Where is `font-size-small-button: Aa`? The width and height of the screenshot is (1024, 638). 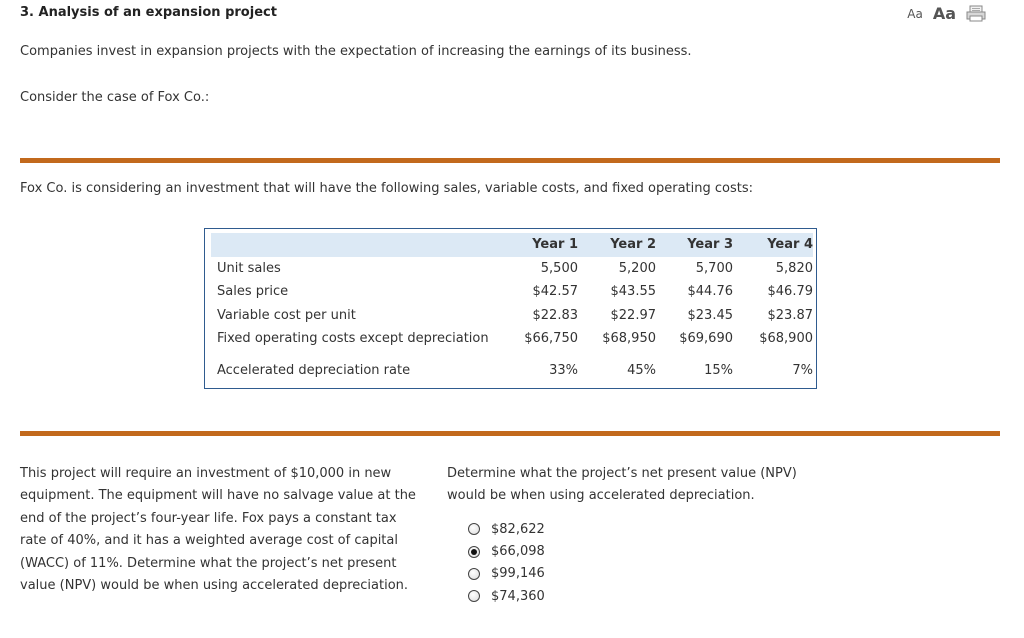
font-size-small-button: Aa is located at coordinates (915, 13).